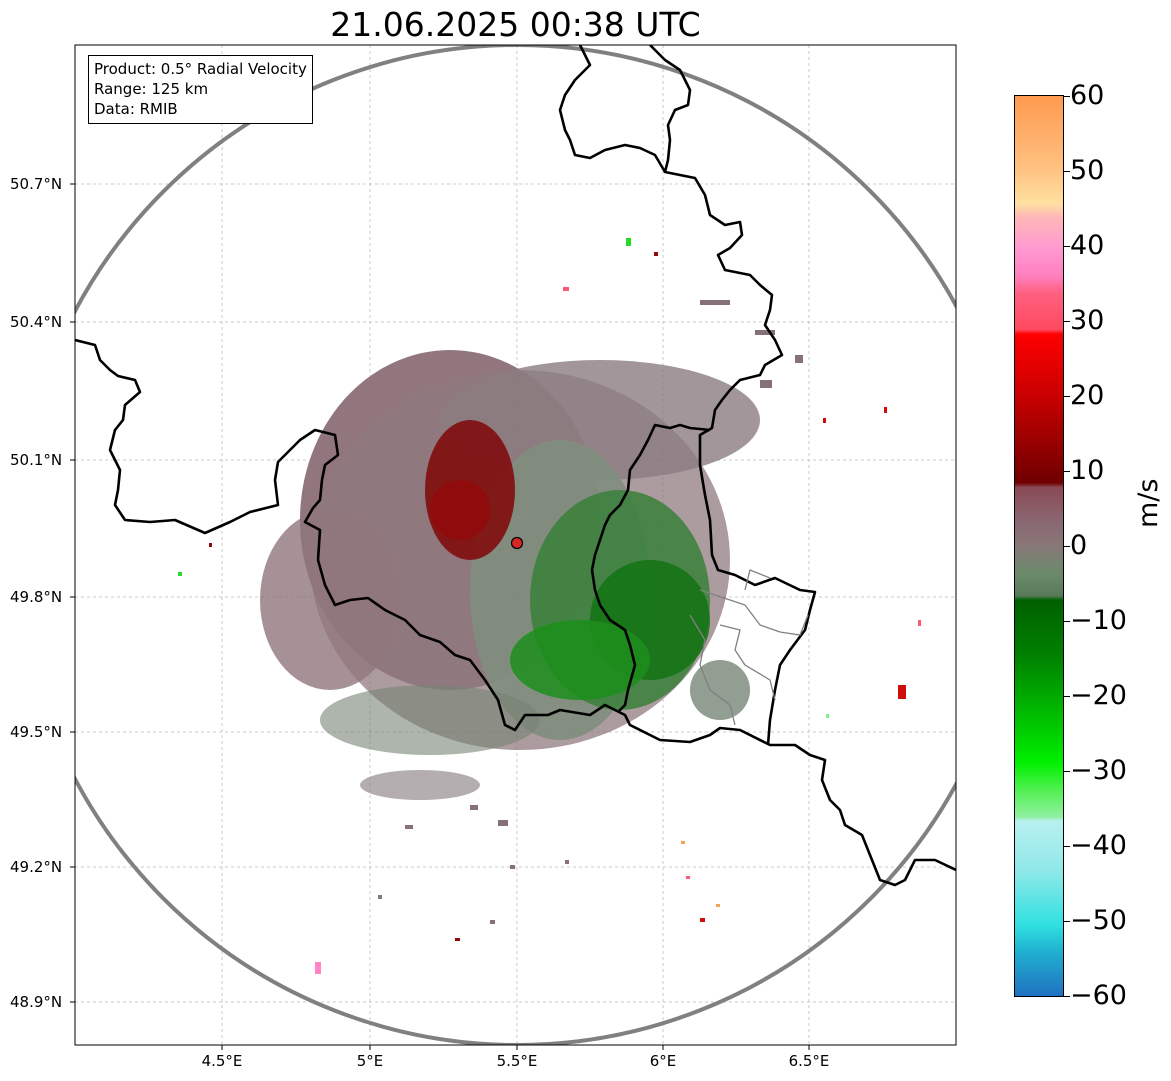 The width and height of the screenshot is (1171, 1081). I want to click on colorbar-tick-label: −10, so click(1098, 620).